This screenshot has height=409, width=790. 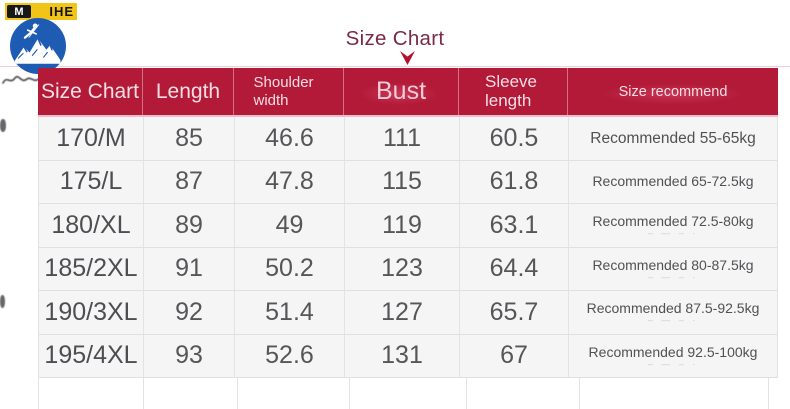 I want to click on recommend-cell: Recommended 87.5-92.5kg, so click(x=672, y=312).